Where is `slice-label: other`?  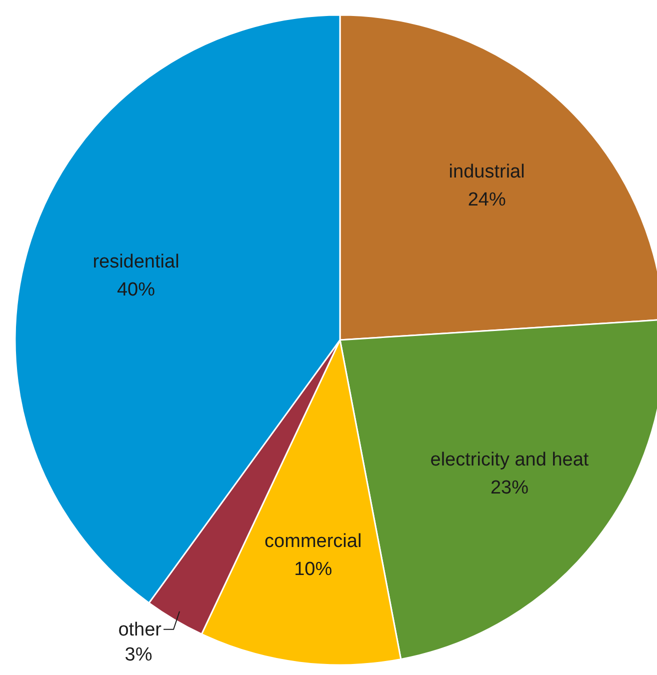 slice-label: other is located at coordinates (140, 629).